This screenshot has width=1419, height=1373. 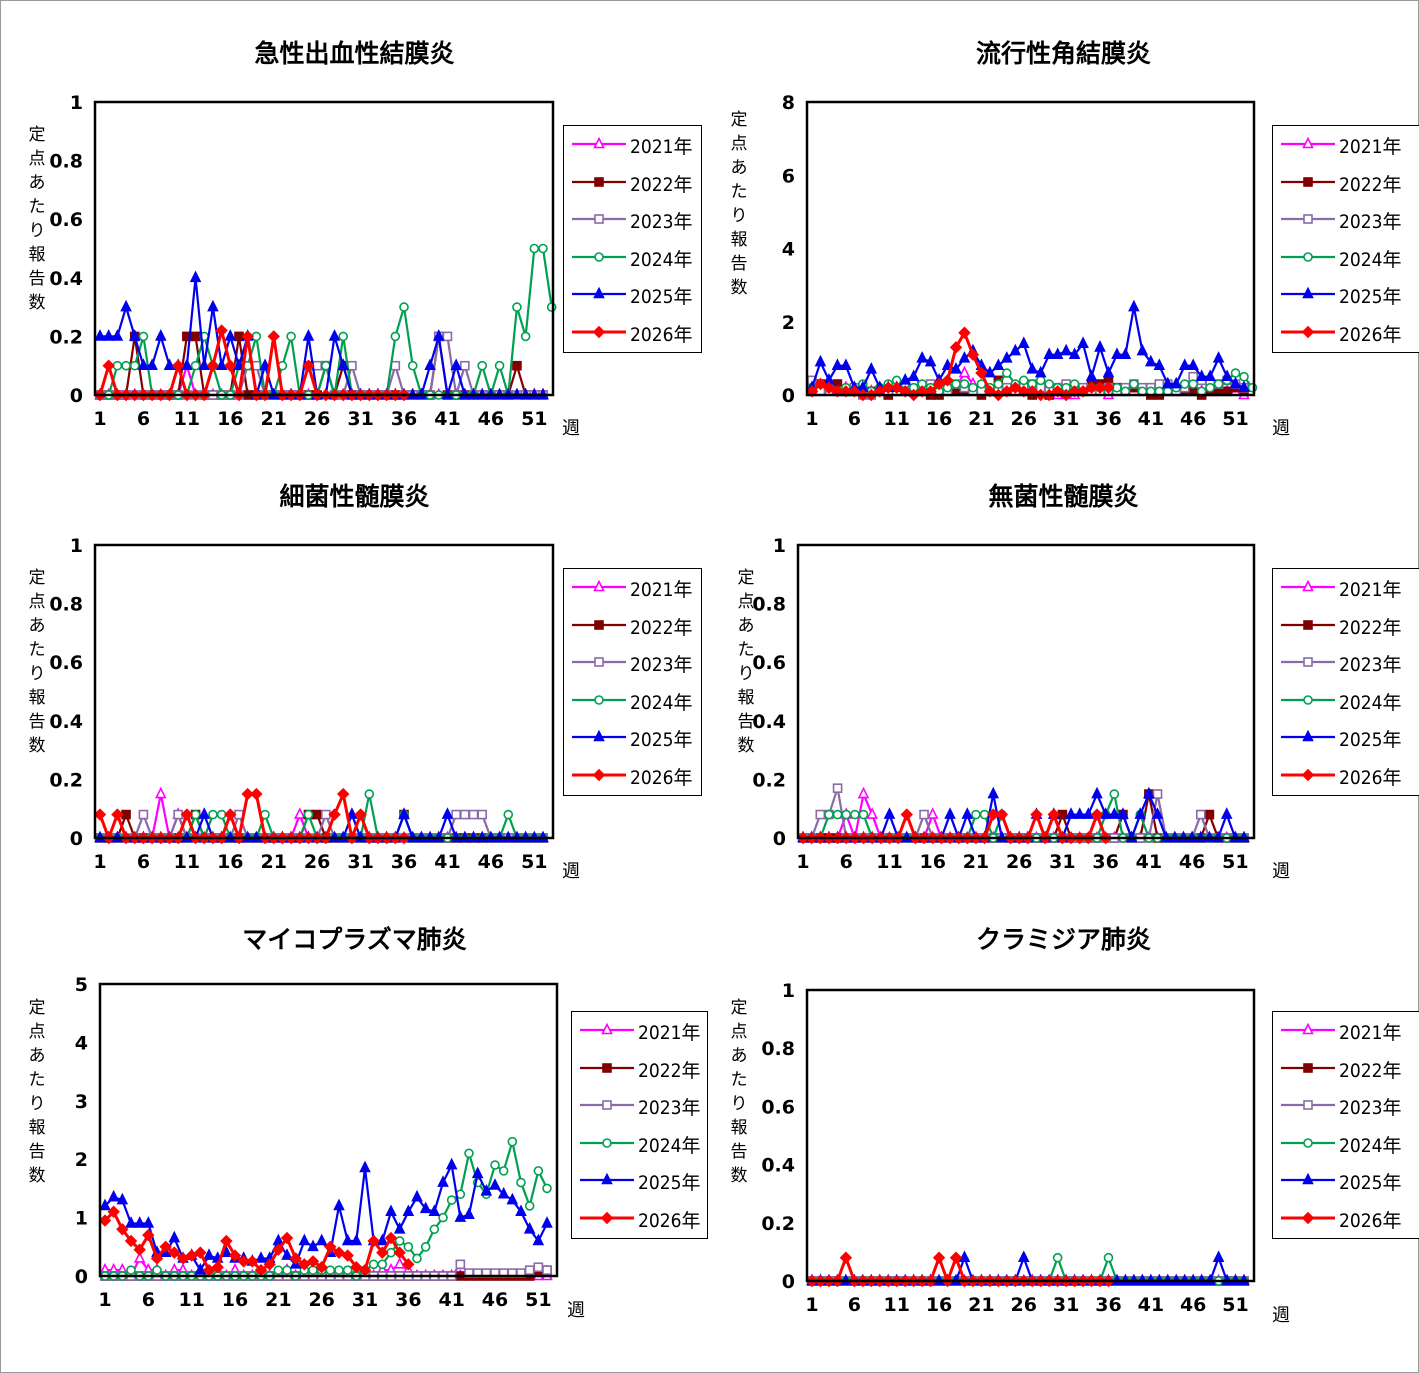 What do you see at coordinates (669, 1221) in the screenshot?
I see `legend-label: 2026年` at bounding box center [669, 1221].